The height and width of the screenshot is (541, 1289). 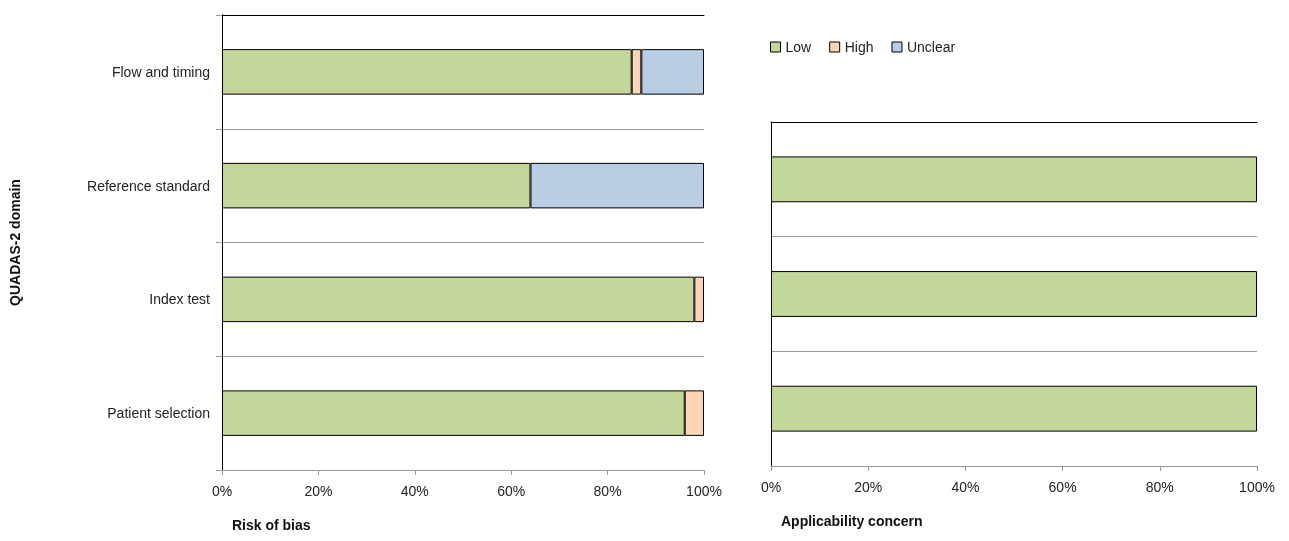 What do you see at coordinates (180, 299) in the screenshot?
I see `y-tick-label: Index test` at bounding box center [180, 299].